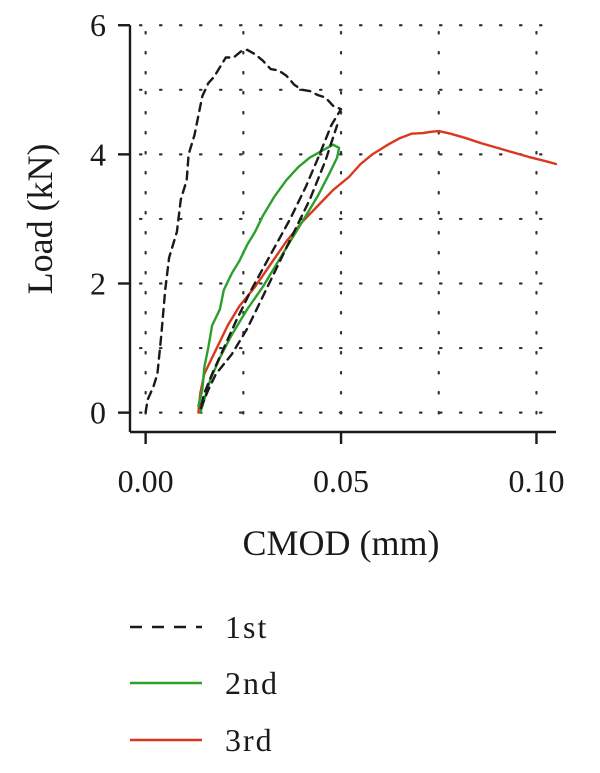 This screenshot has height=773, width=600. What do you see at coordinates (246, 627) in the screenshot?
I see `legend-label-1st: 1st` at bounding box center [246, 627].